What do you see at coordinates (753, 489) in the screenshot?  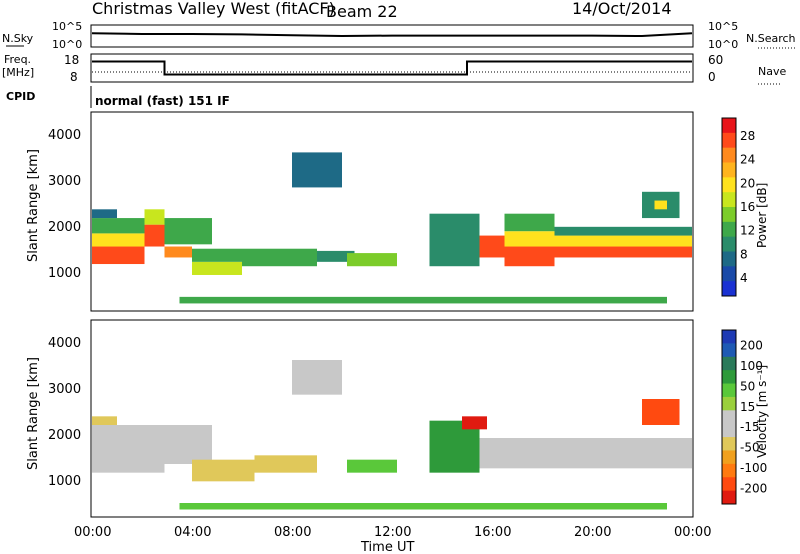 I see `colorbar-tick: -200` at bounding box center [753, 489].